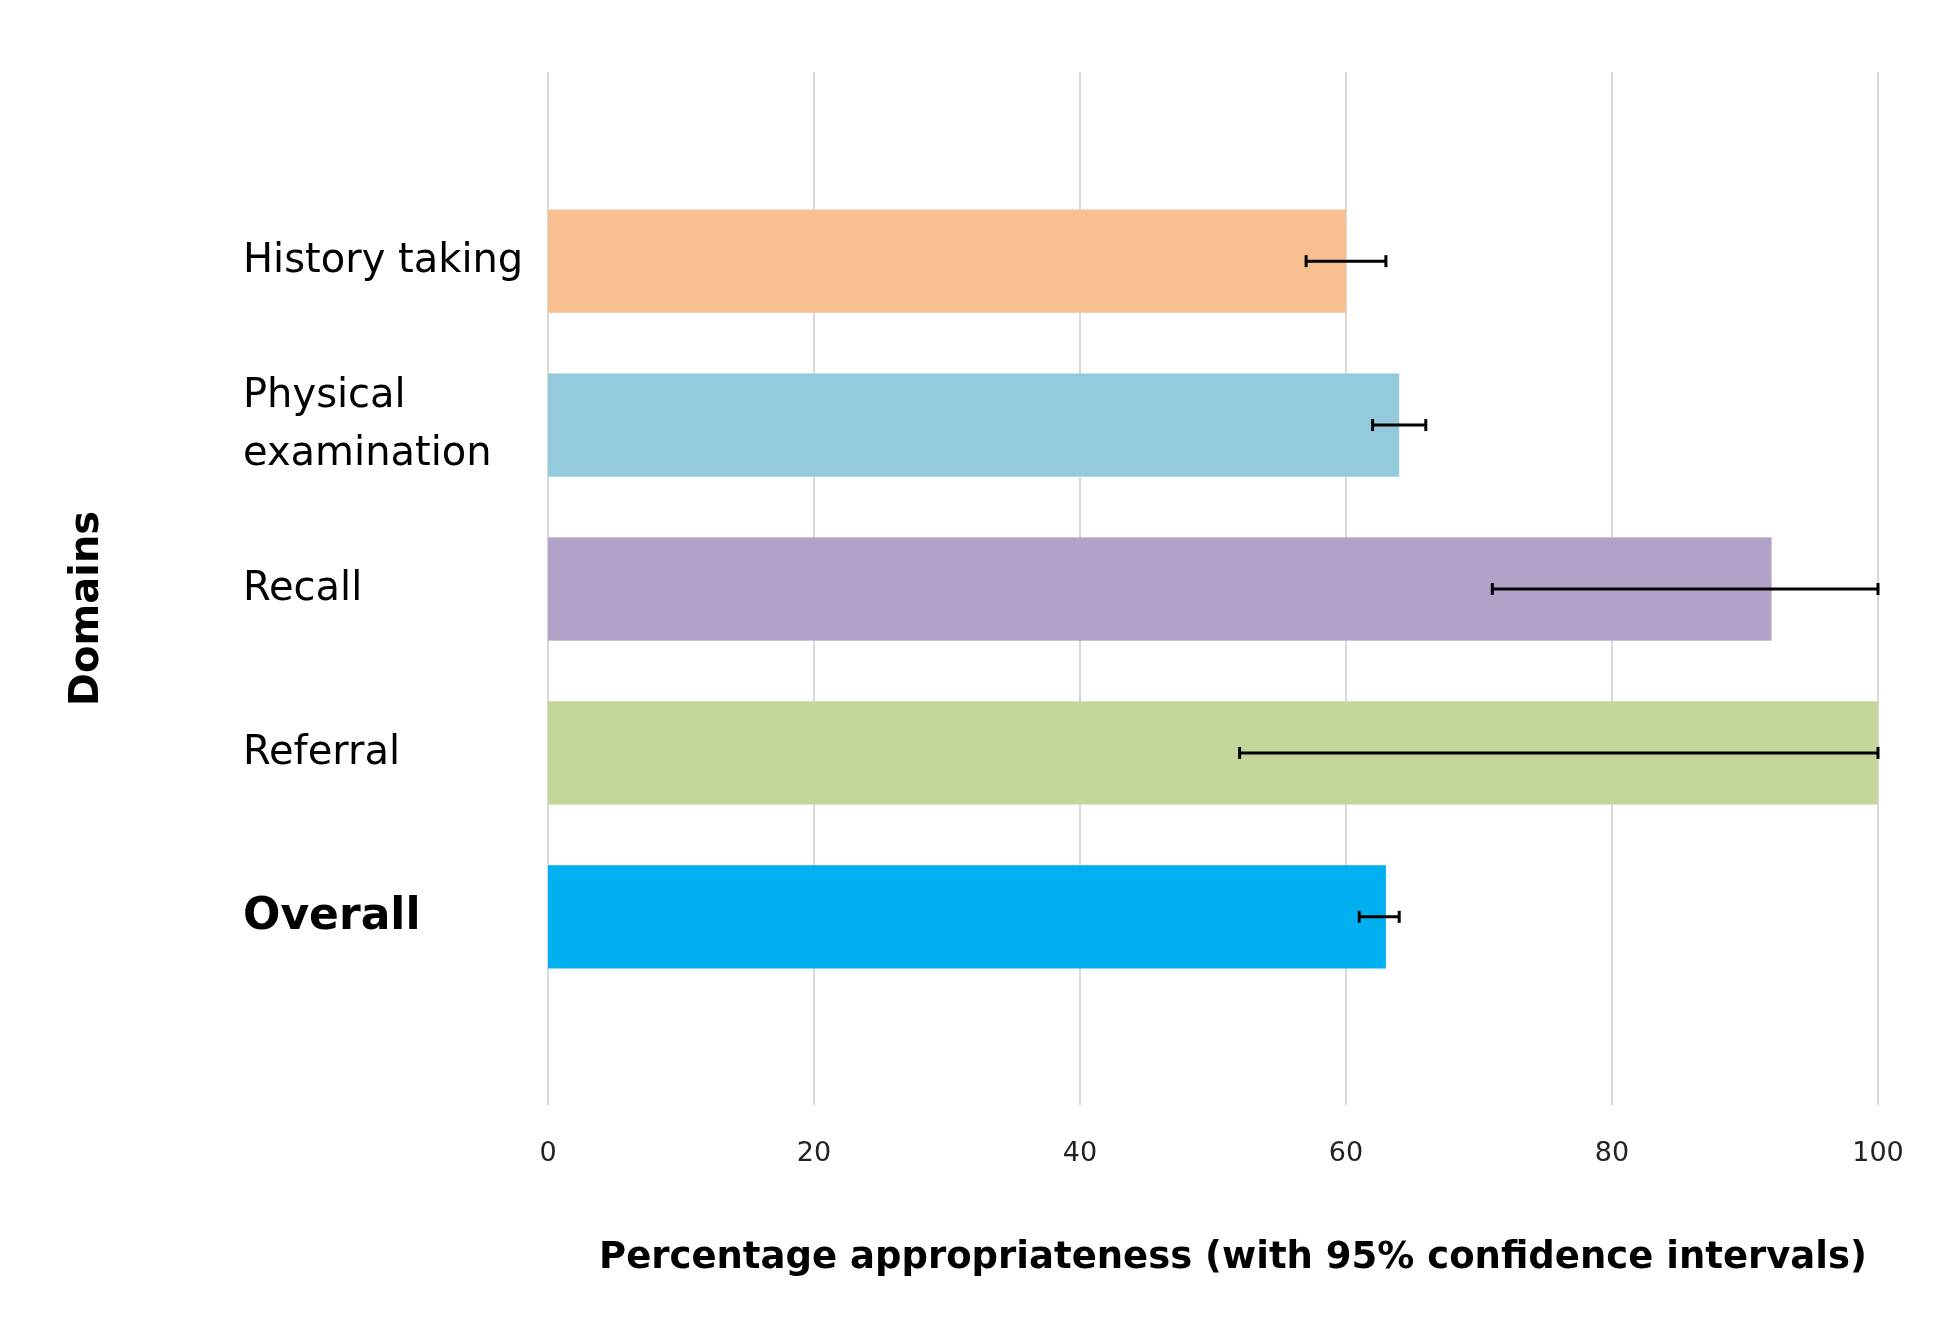 Image resolution: width=1942 pixels, height=1319 pixels. Describe the element at coordinates (383, 258) in the screenshot. I see `y-tick-label: History taking` at that location.